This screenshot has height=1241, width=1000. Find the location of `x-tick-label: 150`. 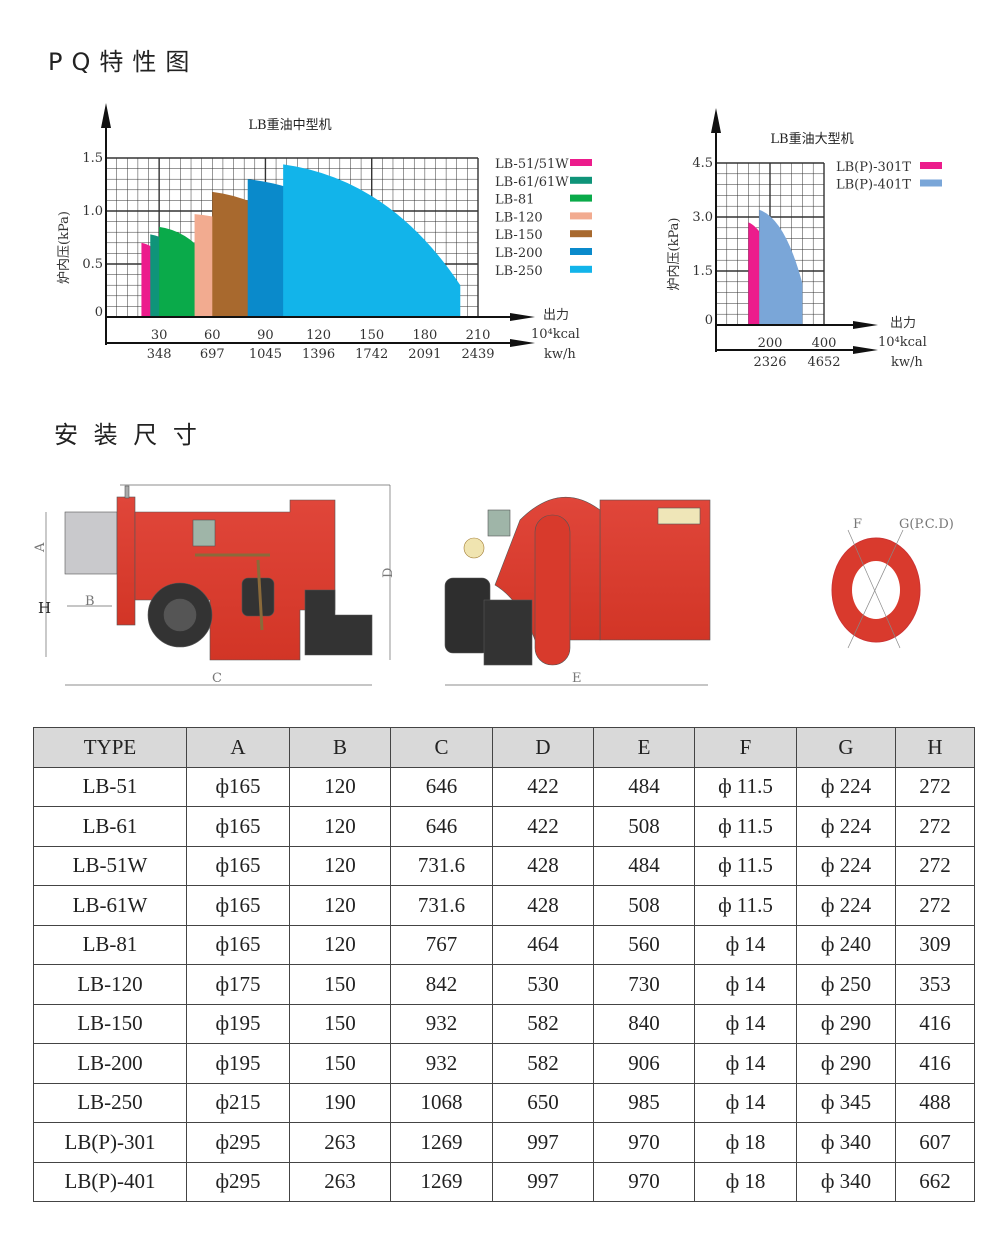

x-tick-label: 150 is located at coordinates (371, 335).